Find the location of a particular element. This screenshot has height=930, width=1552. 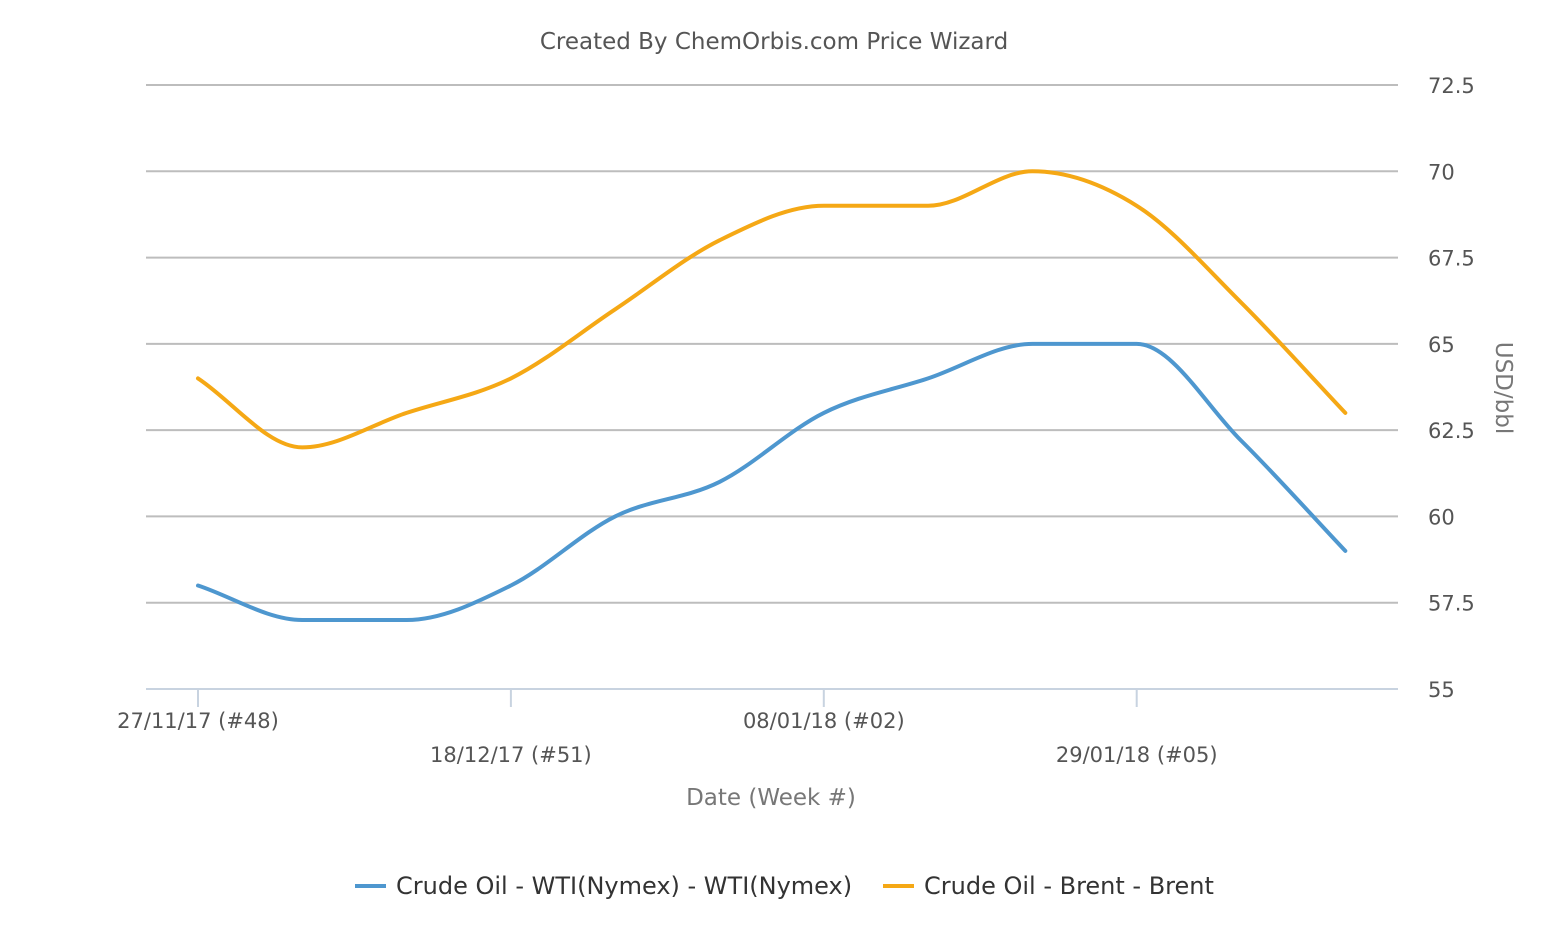

y-axis-title: USD/bbl is located at coordinates (1503, 388).